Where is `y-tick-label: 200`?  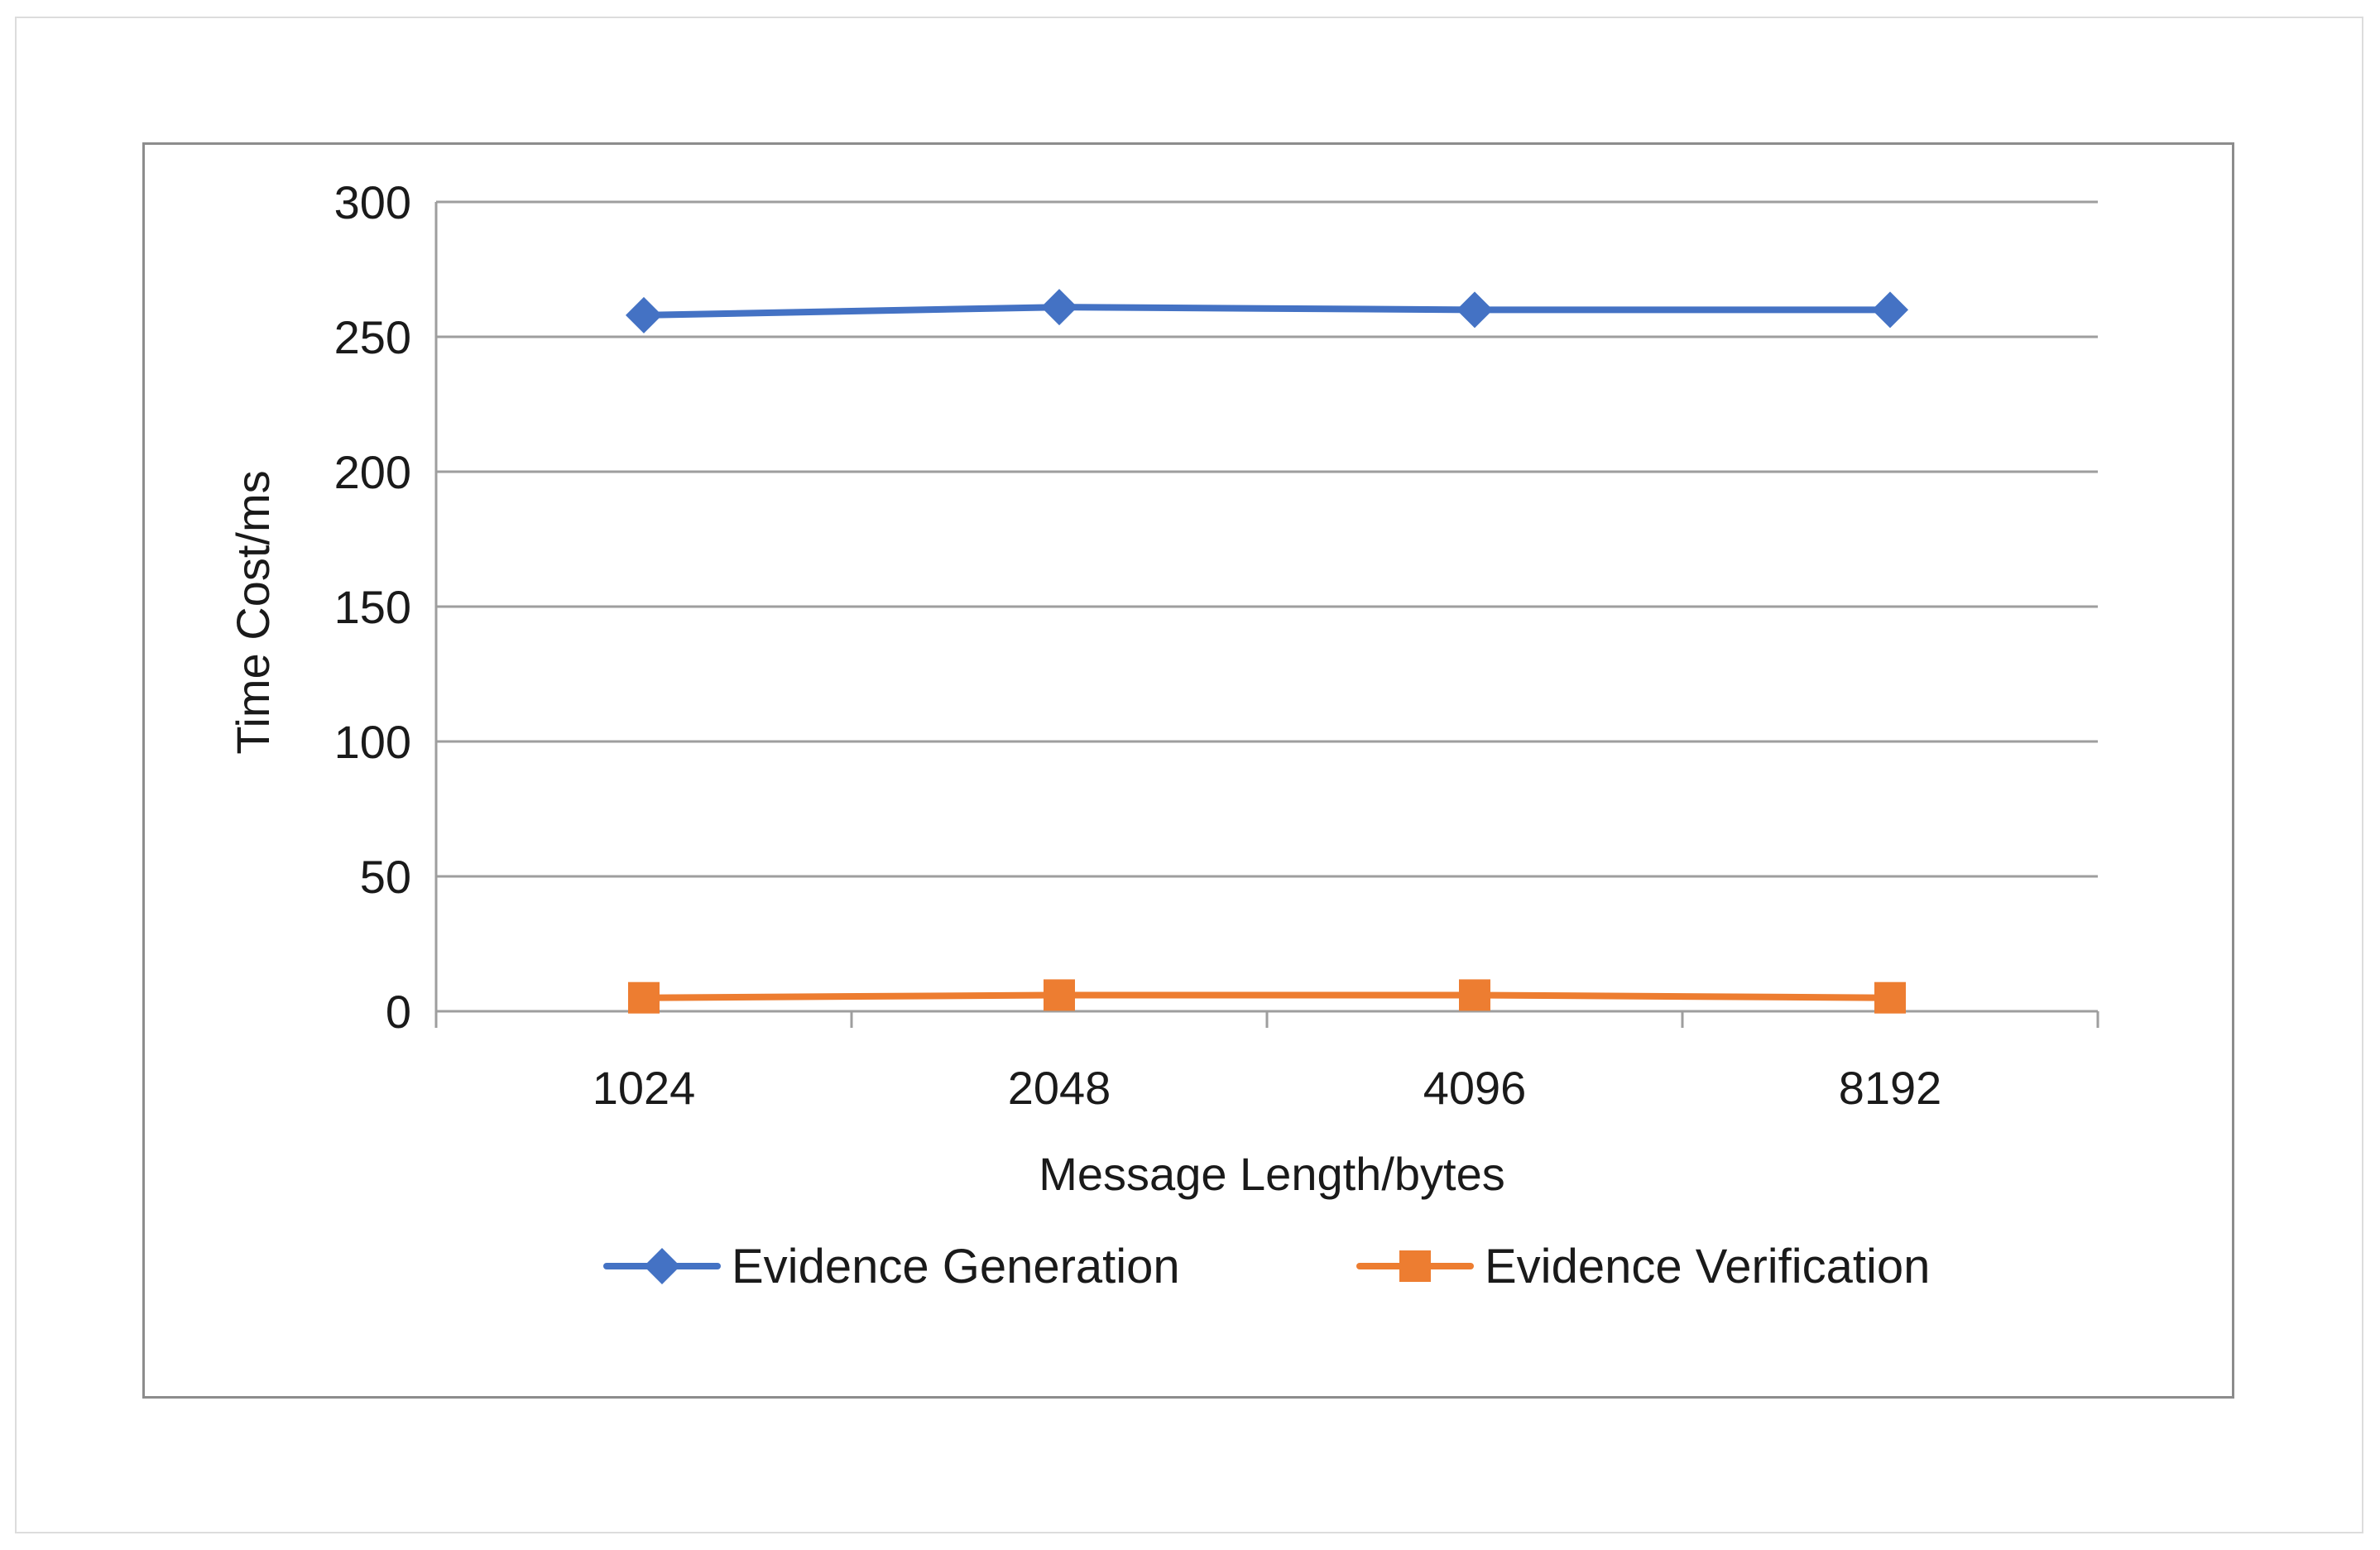 y-tick-label: 200 is located at coordinates (372, 472).